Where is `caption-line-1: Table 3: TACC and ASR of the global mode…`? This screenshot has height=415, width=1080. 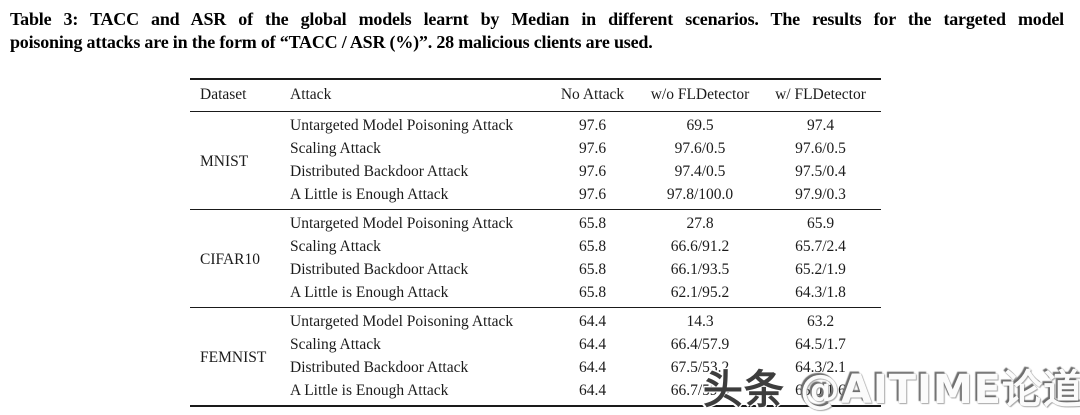 caption-line-1: Table 3: TACC and ASR of the global mode… is located at coordinates (537, 19).